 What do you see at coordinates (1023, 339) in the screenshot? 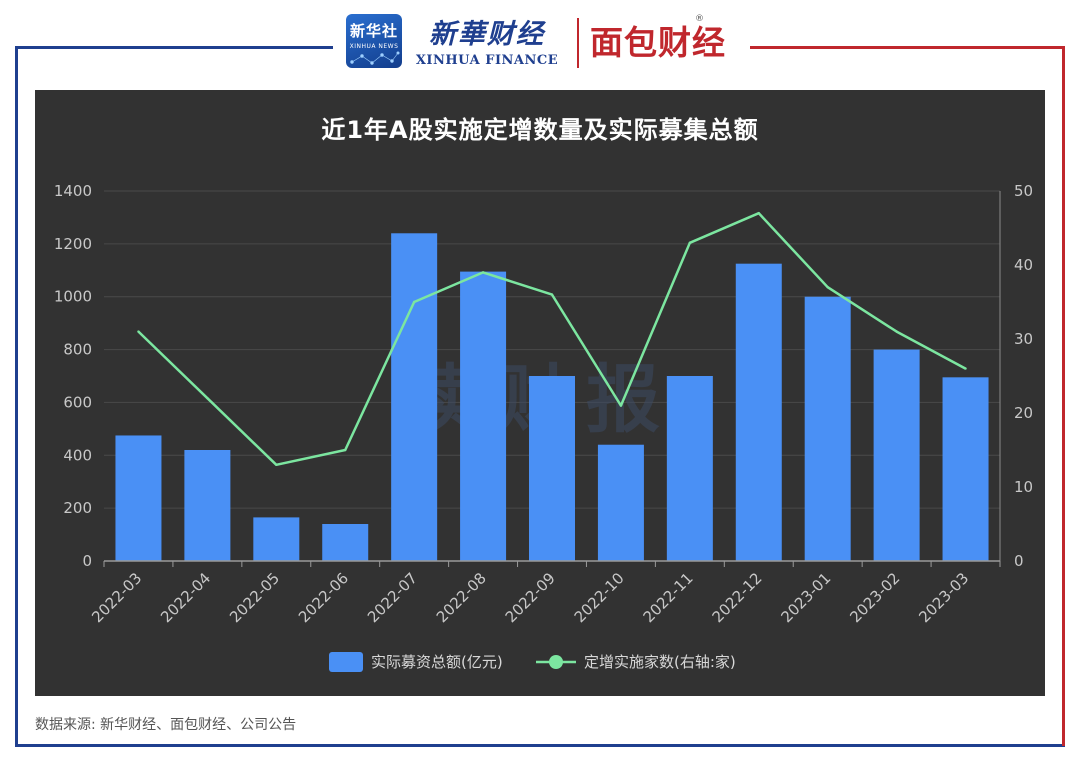
I see `y-right-tick-label: 30` at bounding box center [1023, 339].